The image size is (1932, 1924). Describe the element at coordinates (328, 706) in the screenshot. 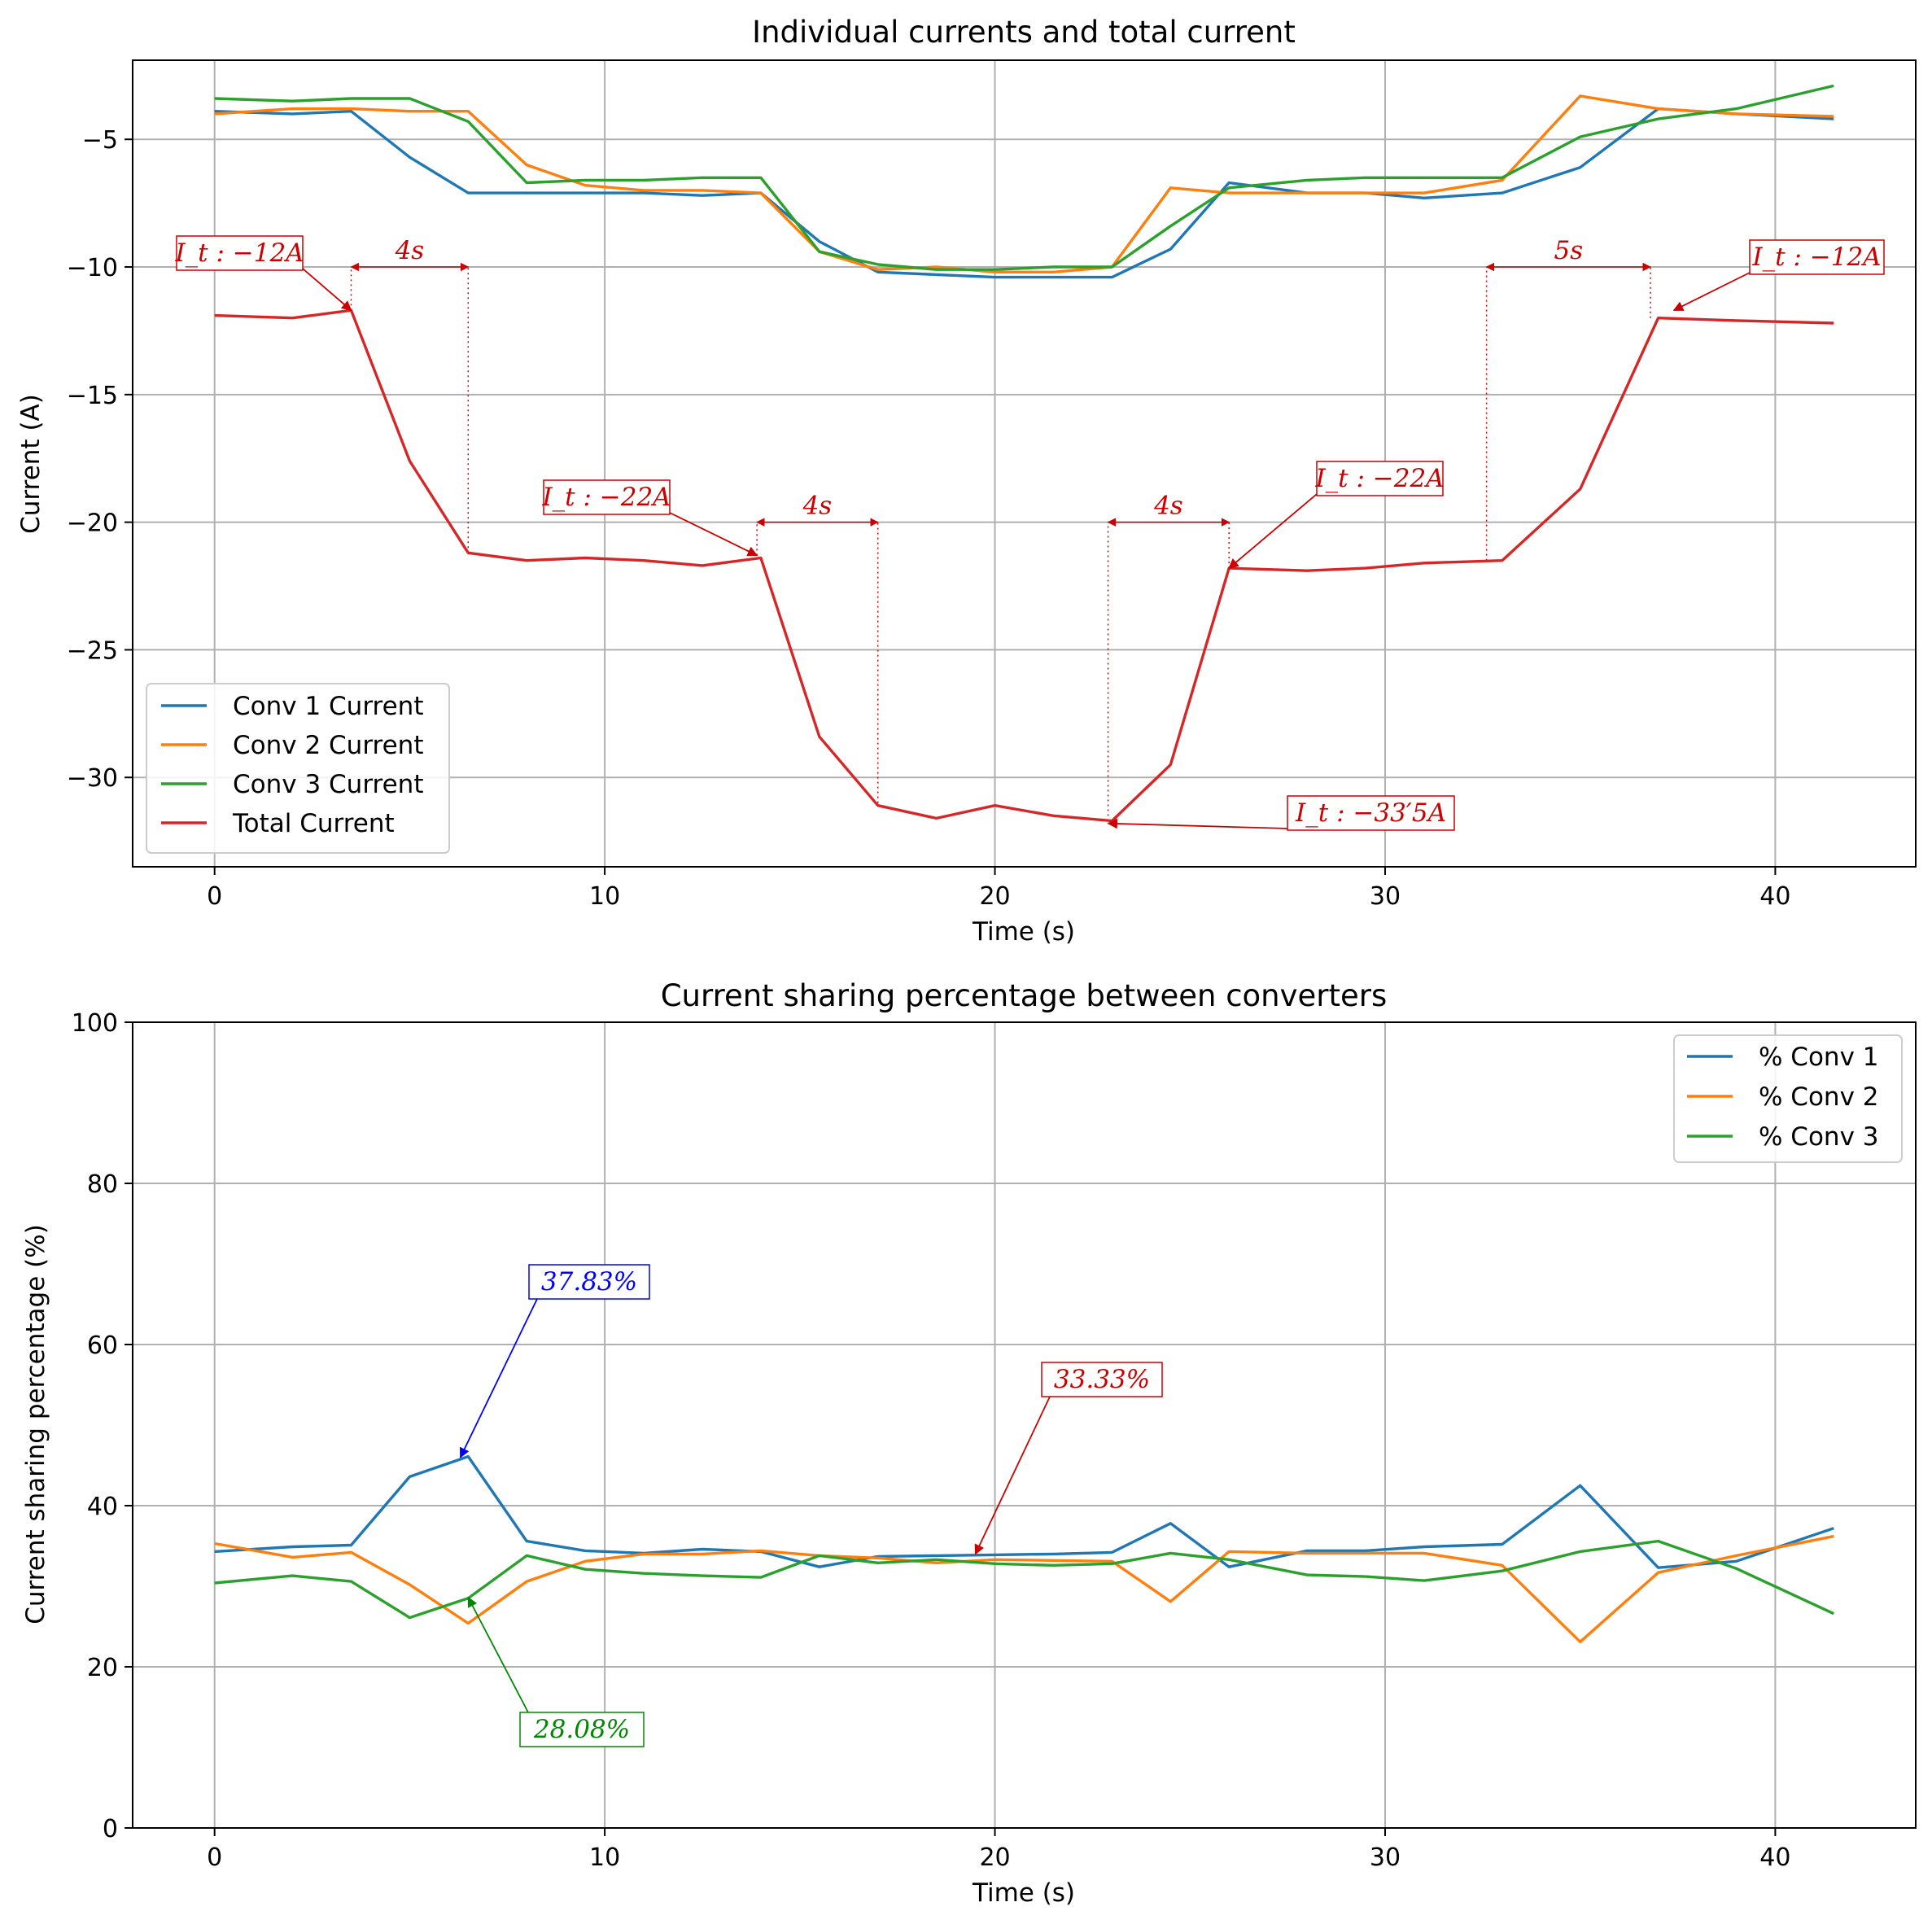

I see `legend-entry: Conv 1 Current` at that location.